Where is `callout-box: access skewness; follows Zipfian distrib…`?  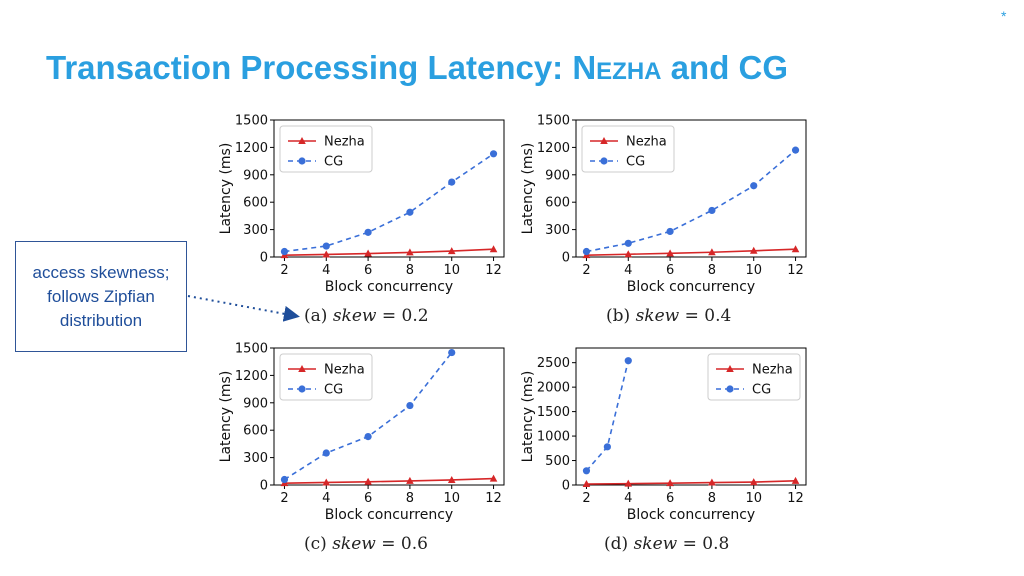
callout-box: access skewness; follows Zipfian distrib… is located at coordinates (101, 296).